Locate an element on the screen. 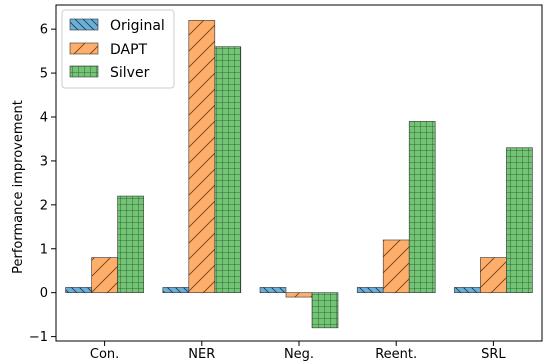  legend: Original DAPT Silver is located at coordinates (118, 49).